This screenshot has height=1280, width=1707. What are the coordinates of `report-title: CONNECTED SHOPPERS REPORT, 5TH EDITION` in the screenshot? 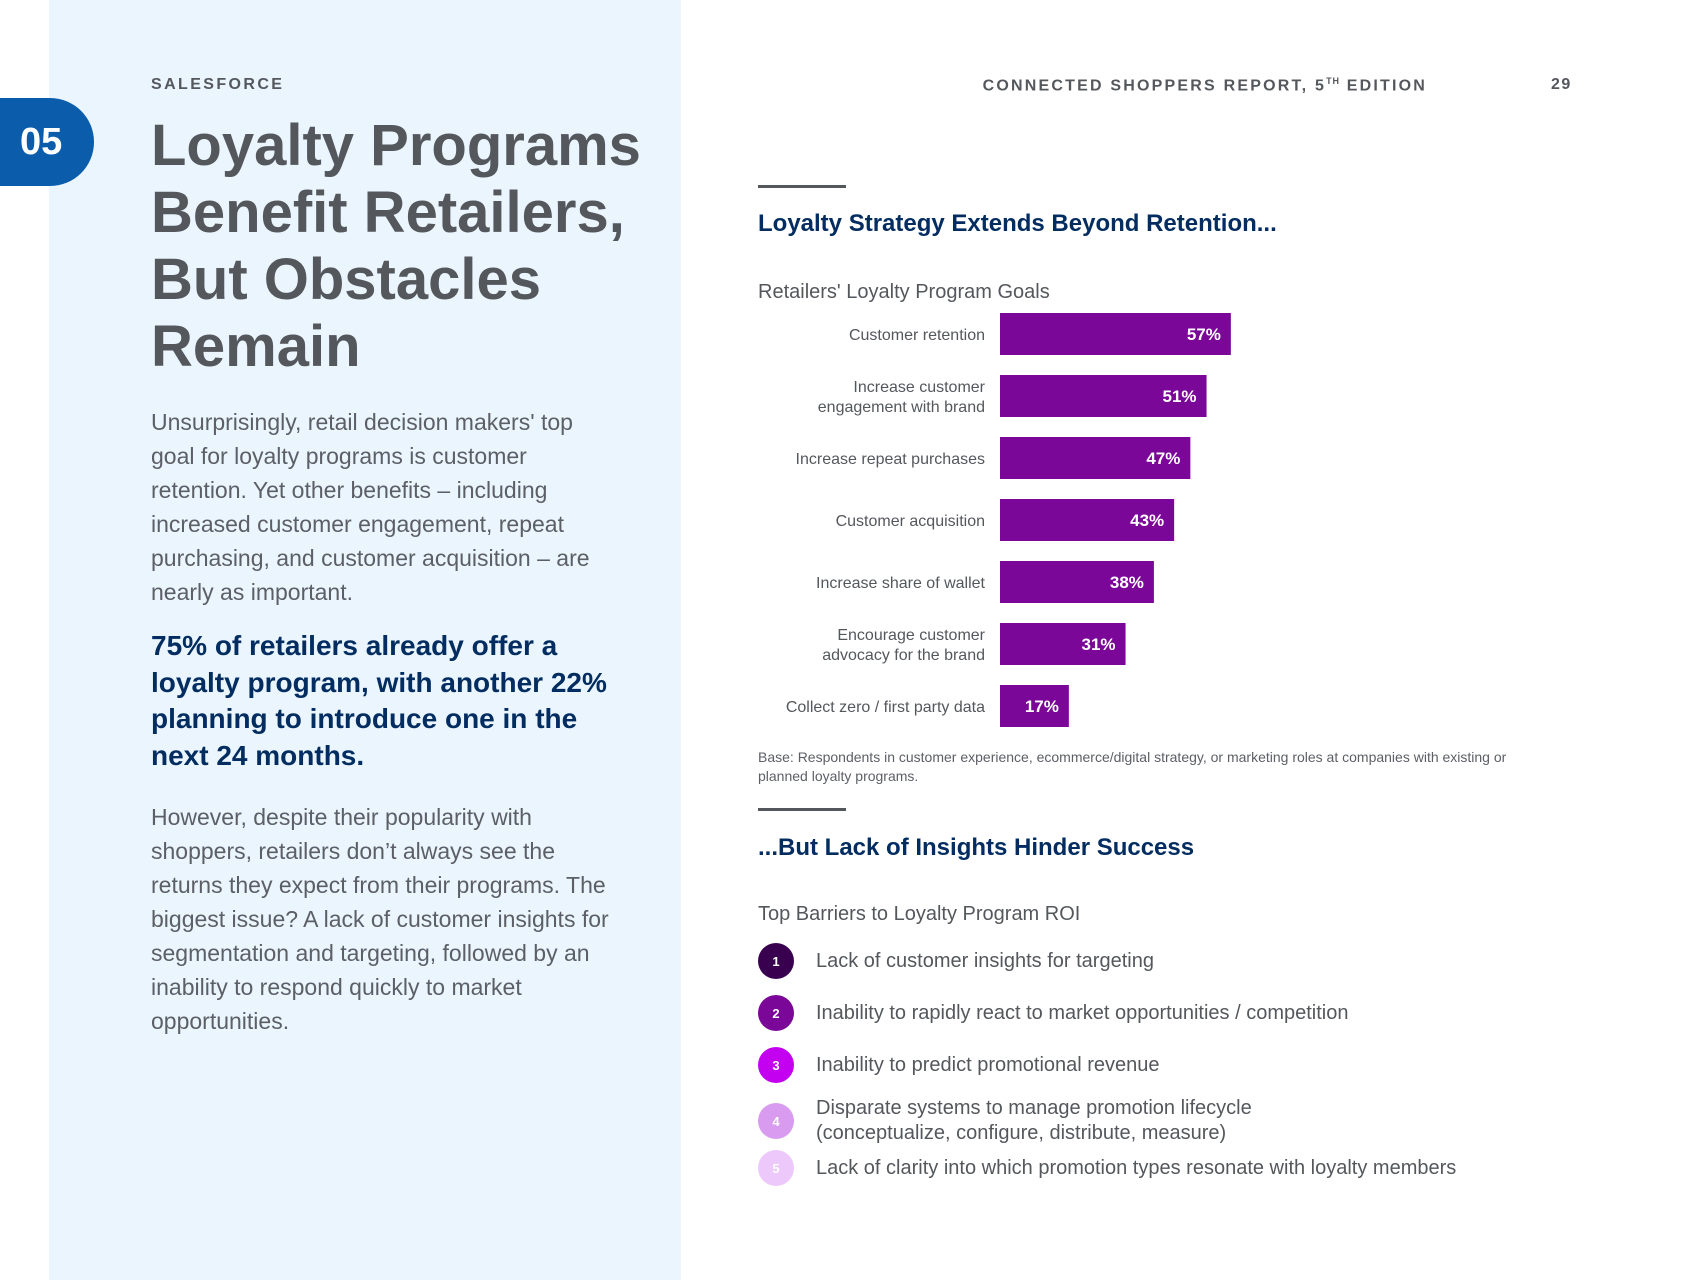 It's located at (1204, 85).